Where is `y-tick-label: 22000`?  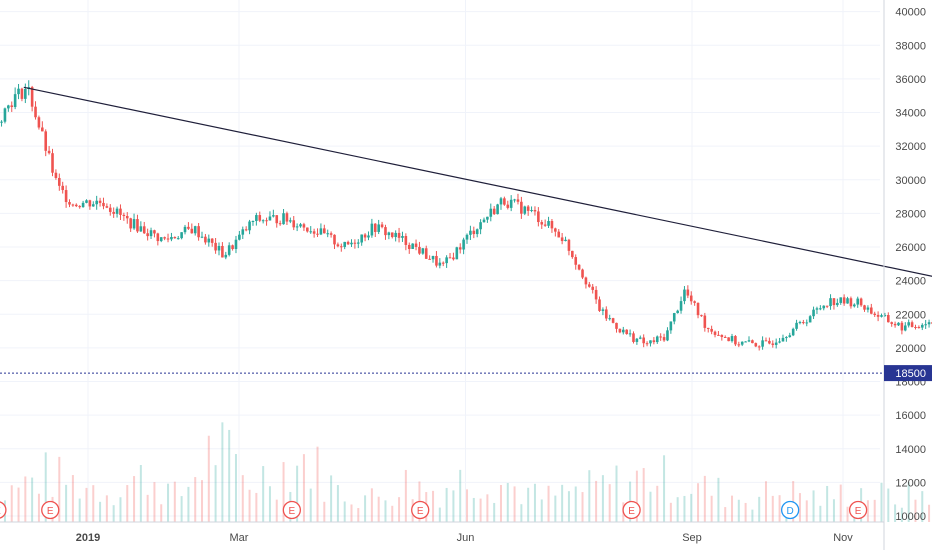 y-tick-label: 22000 is located at coordinates (910, 315).